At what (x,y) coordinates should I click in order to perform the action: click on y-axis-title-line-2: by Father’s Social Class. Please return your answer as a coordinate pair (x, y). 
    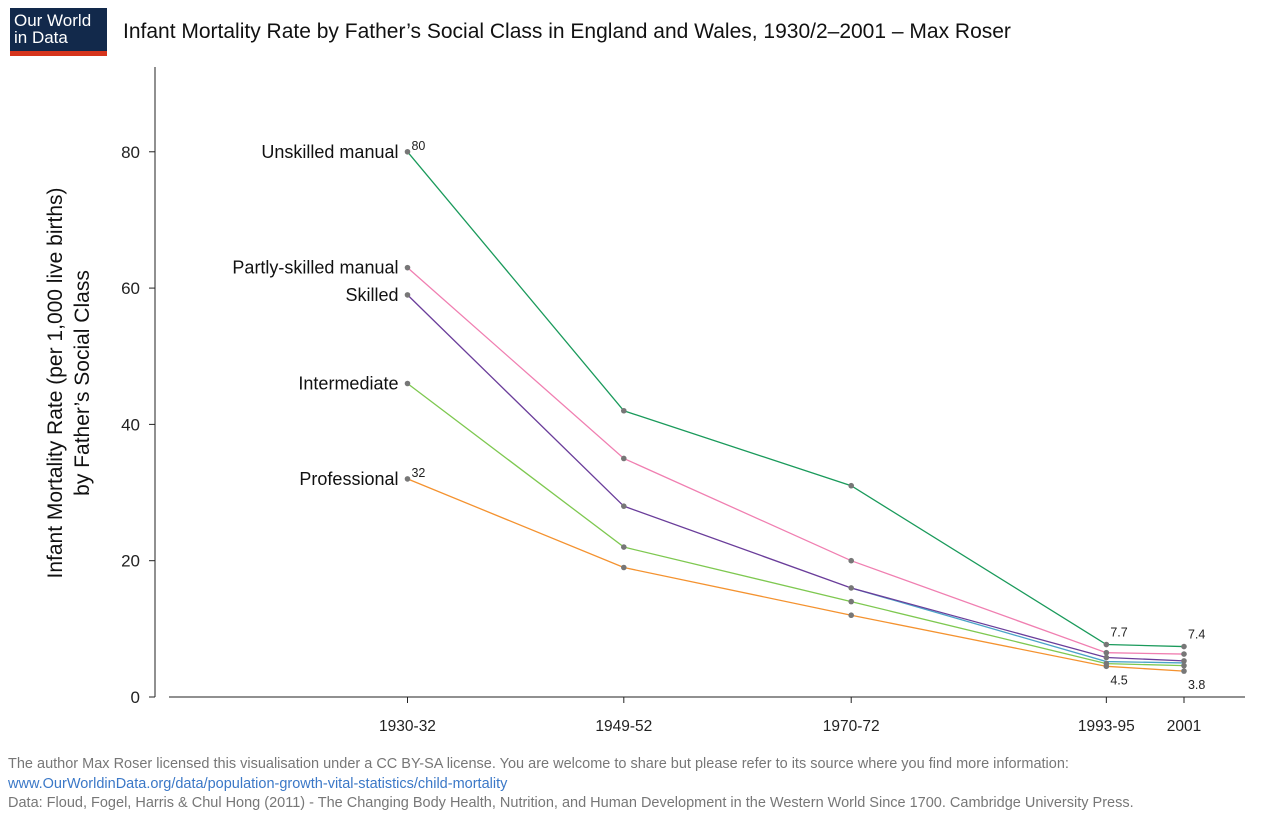
    Looking at the image, I should click on (82, 383).